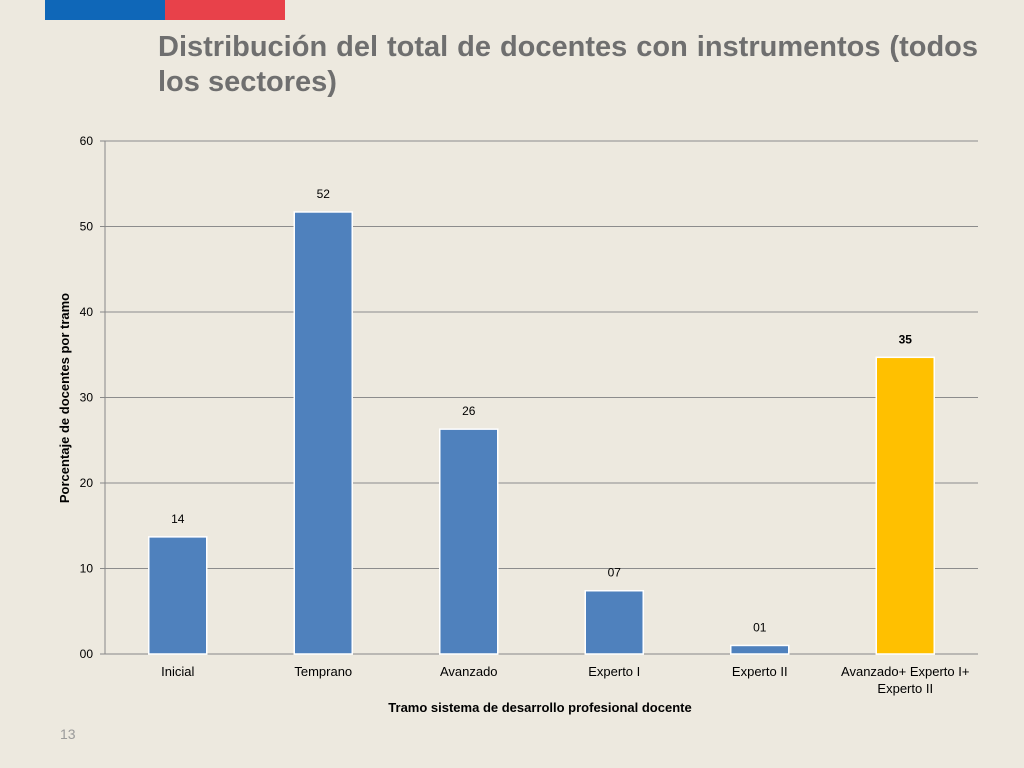 This screenshot has height=768, width=1024. What do you see at coordinates (323, 671) in the screenshot?
I see `x-tick-label: Temprano` at bounding box center [323, 671].